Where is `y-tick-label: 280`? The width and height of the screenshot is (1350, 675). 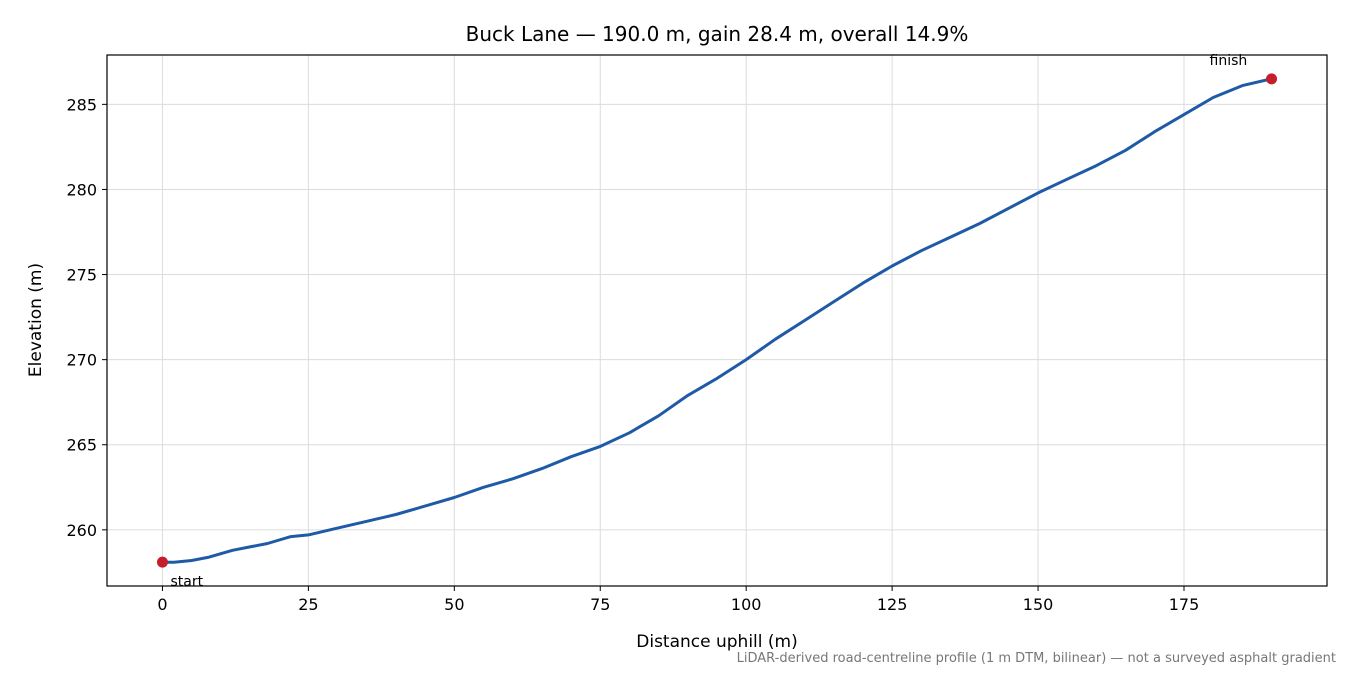 y-tick-label: 280 is located at coordinates (81, 189).